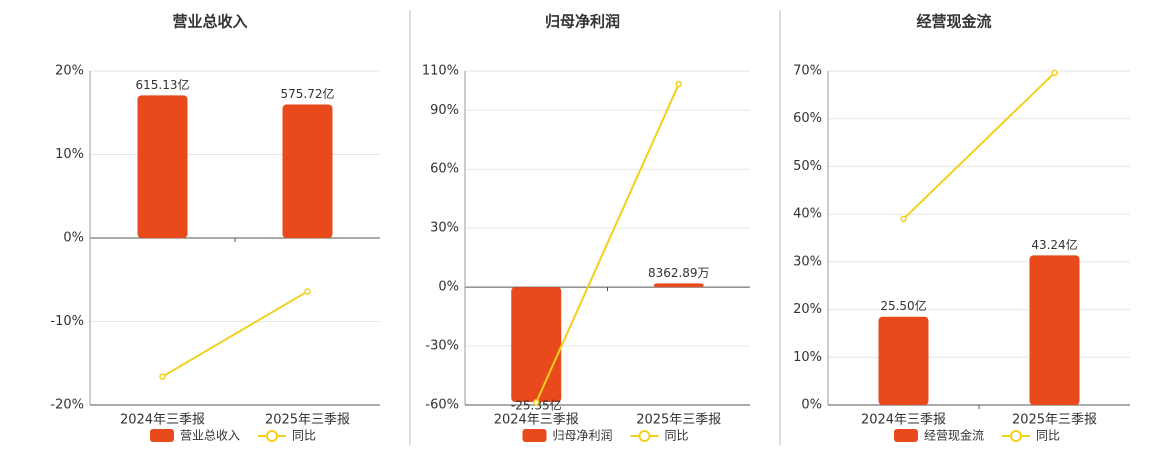 The height and width of the screenshot is (450, 1160). I want to click on y-tick-label: -10%, so click(67, 321).